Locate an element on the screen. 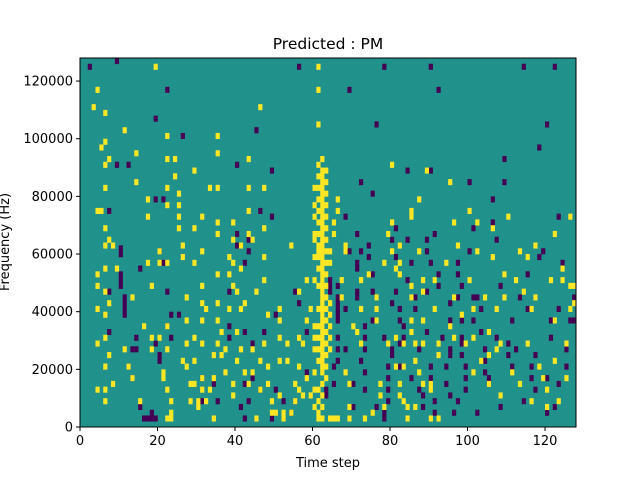  y-tick-label: 80000 is located at coordinates (52, 197).